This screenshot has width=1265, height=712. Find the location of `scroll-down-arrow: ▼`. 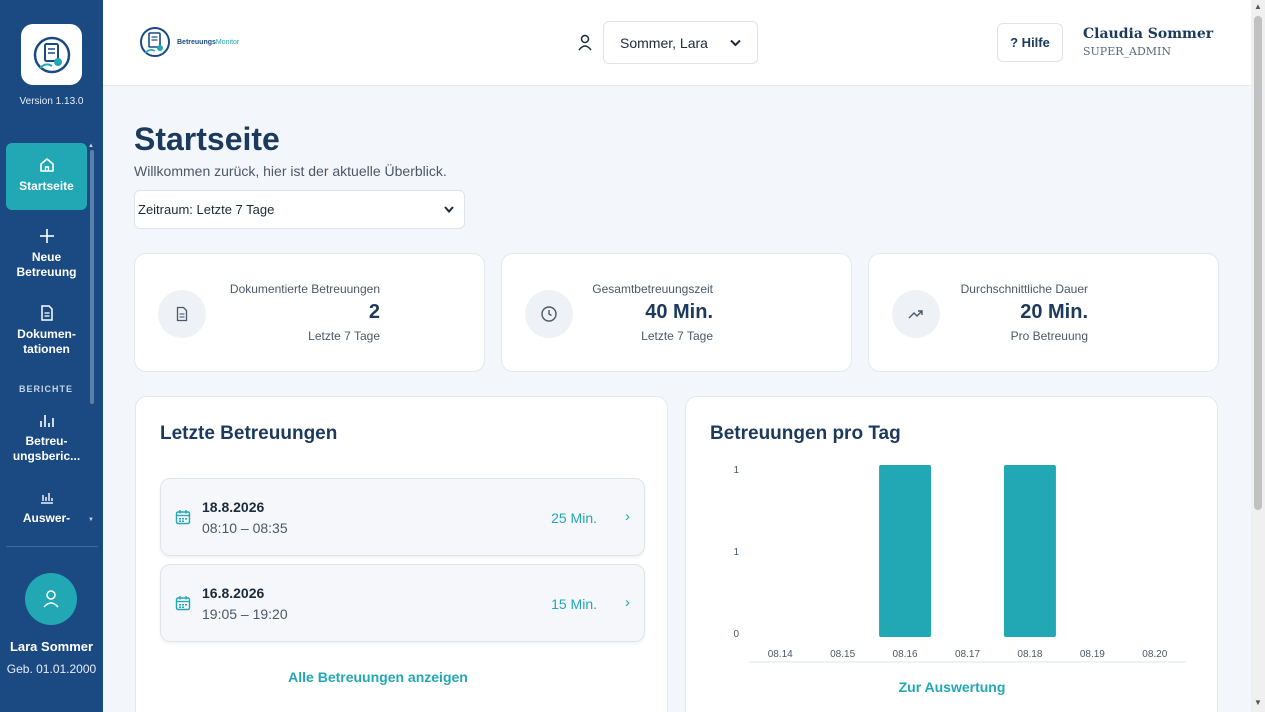

scroll-down-arrow: ▼ is located at coordinates (1258, 702).